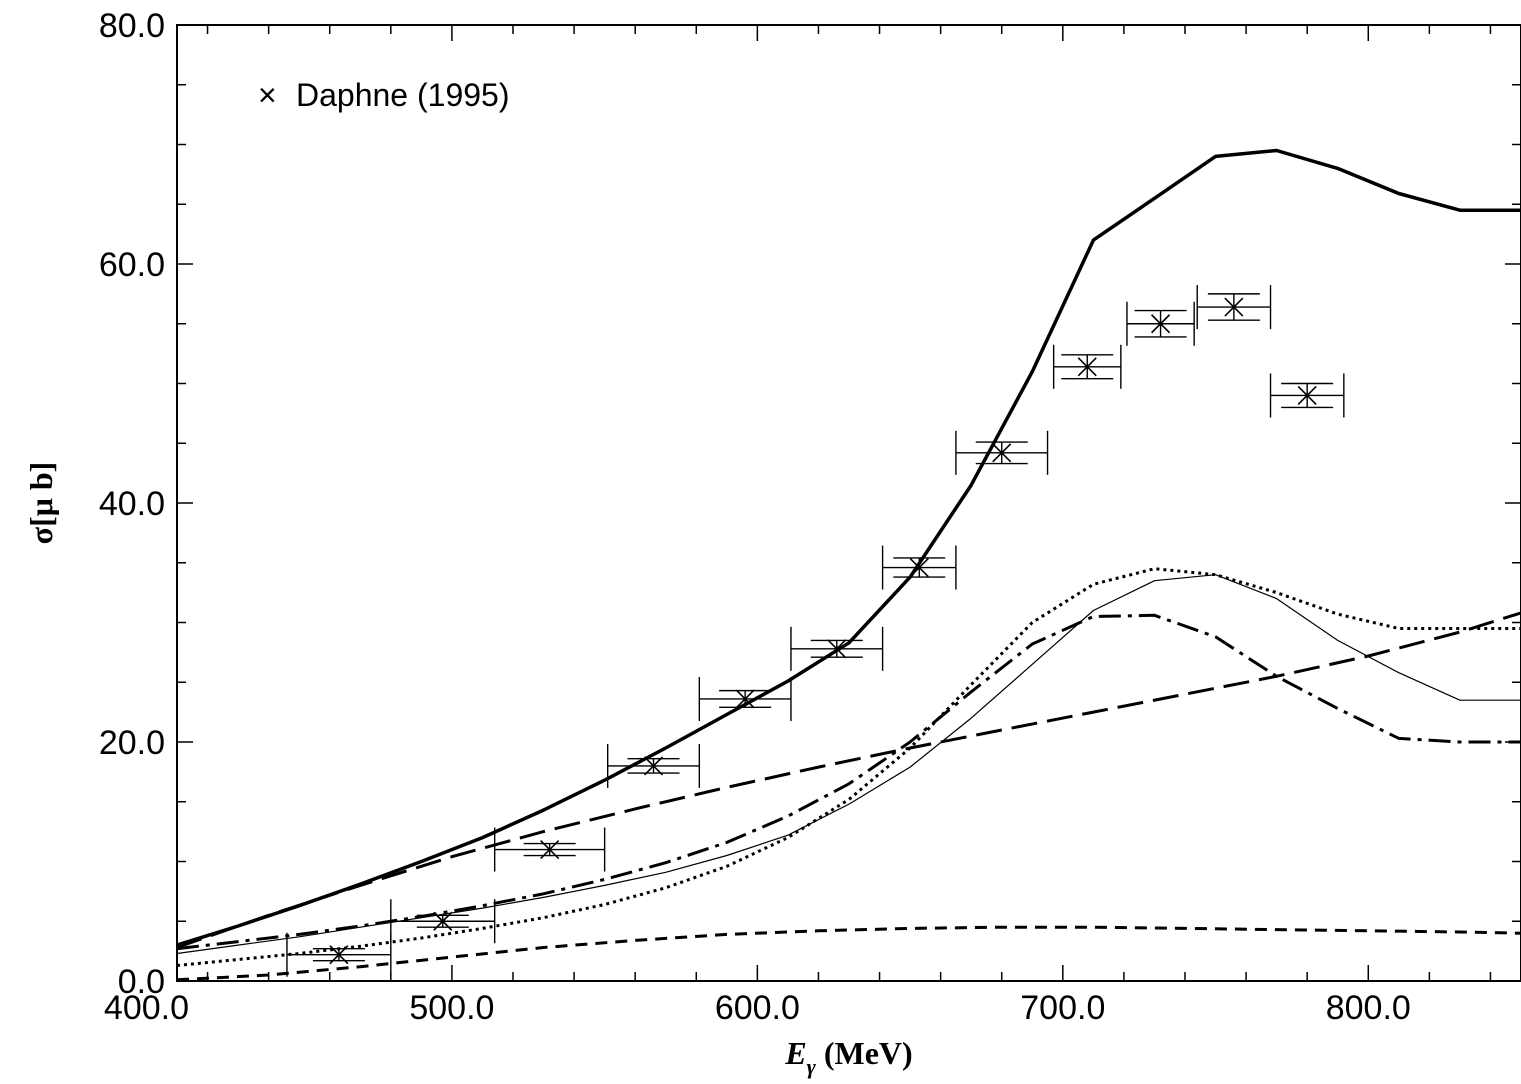 This screenshot has width=1521, height=1084. What do you see at coordinates (402, 95) in the screenshot?
I see `legend-label: Daphne (1995)` at bounding box center [402, 95].